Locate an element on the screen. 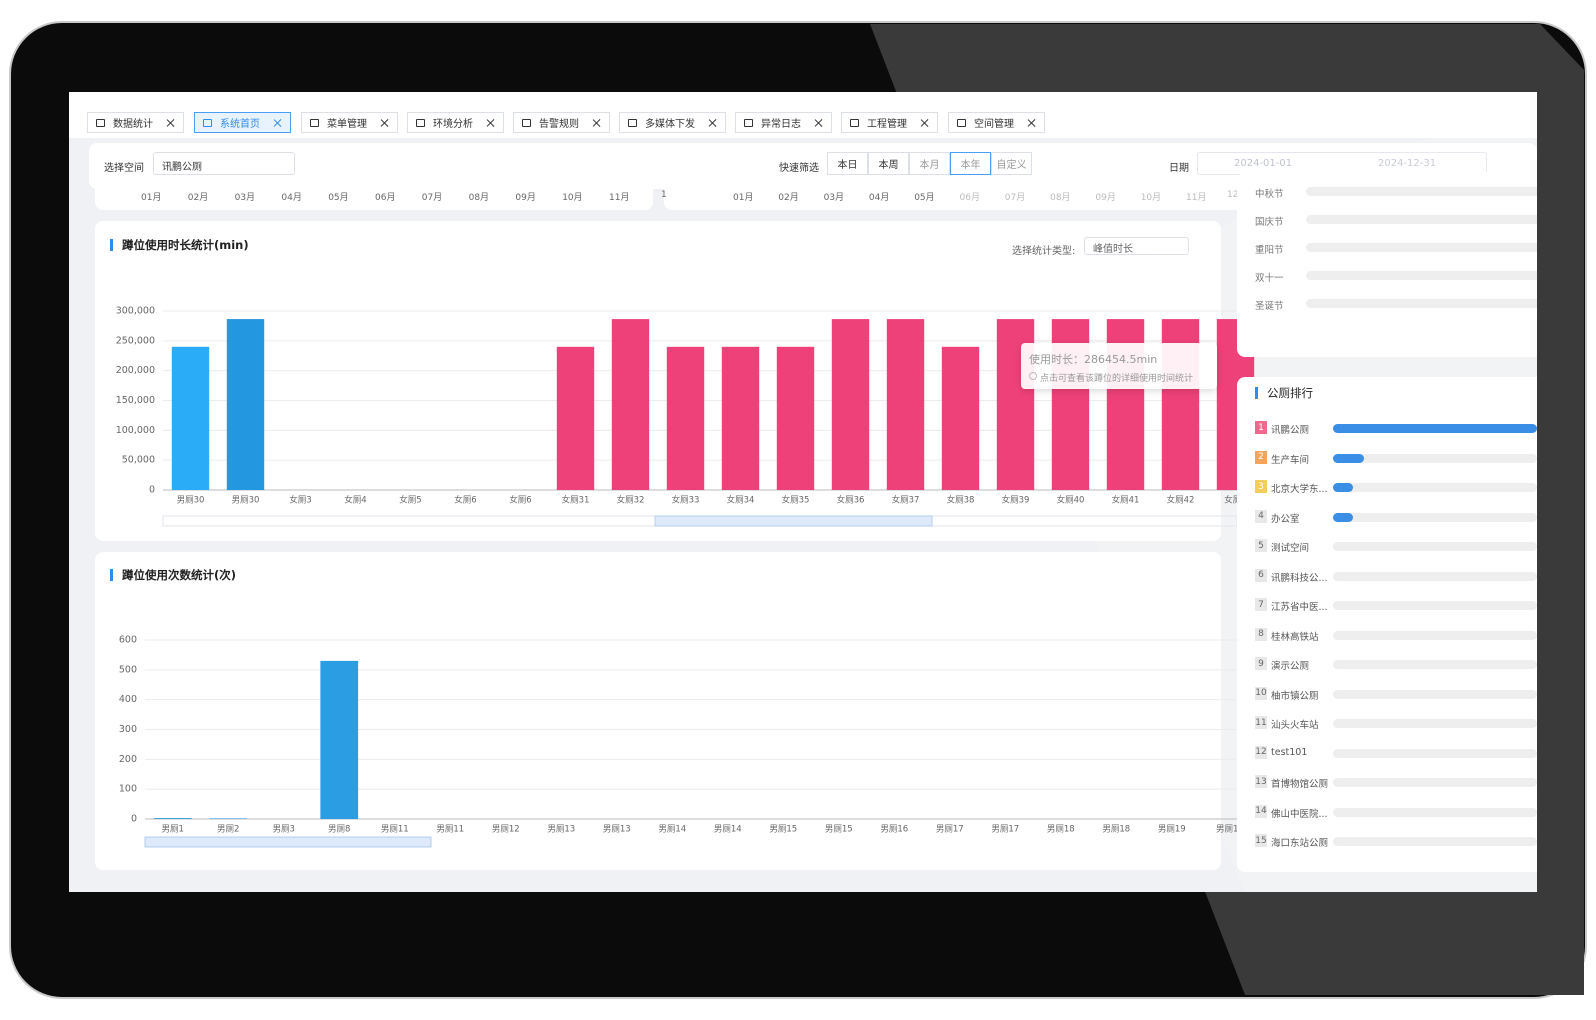 This screenshot has width=1596, height=1020. y-tick-label: 400 is located at coordinates (128, 699).